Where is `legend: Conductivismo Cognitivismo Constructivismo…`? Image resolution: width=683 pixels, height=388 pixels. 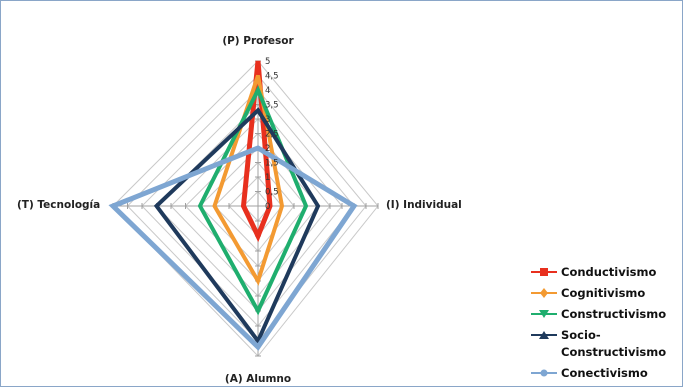 legend: Conductivismo Cognitivismo Constructivismo… is located at coordinates (598, 322).